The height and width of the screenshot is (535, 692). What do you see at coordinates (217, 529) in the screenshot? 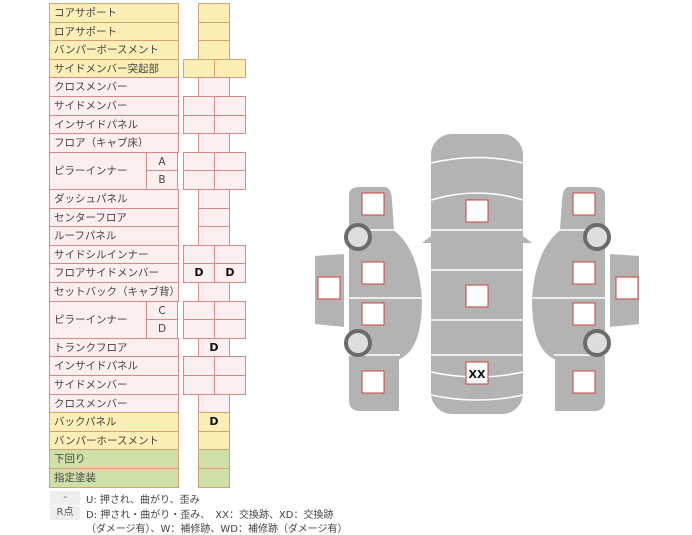
I see `legend-text-cont: （ダメージ有）、W：補修跡、WD：補修跡（ダメージ有）` at bounding box center [217, 529].